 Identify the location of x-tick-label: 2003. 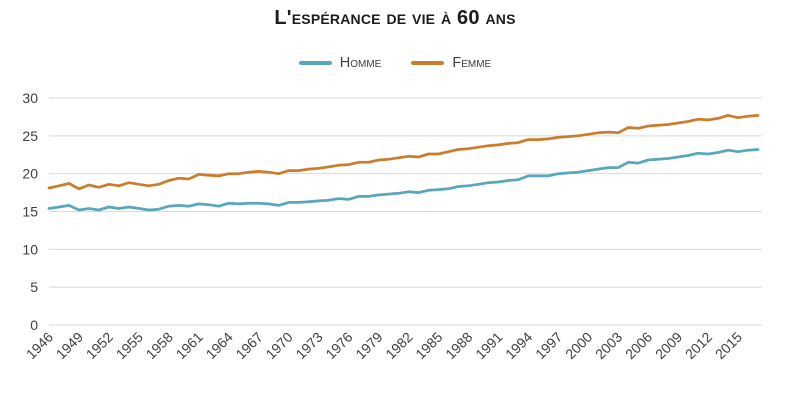
(608, 345).